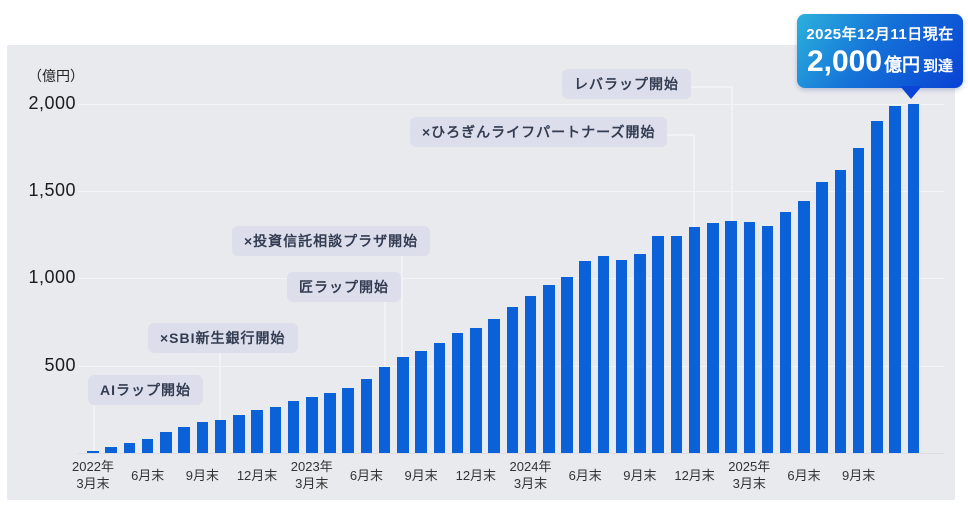 This screenshot has width=968, height=515. I want to click on x-axis-tick-label: 2025年 3月末, so click(749, 476).